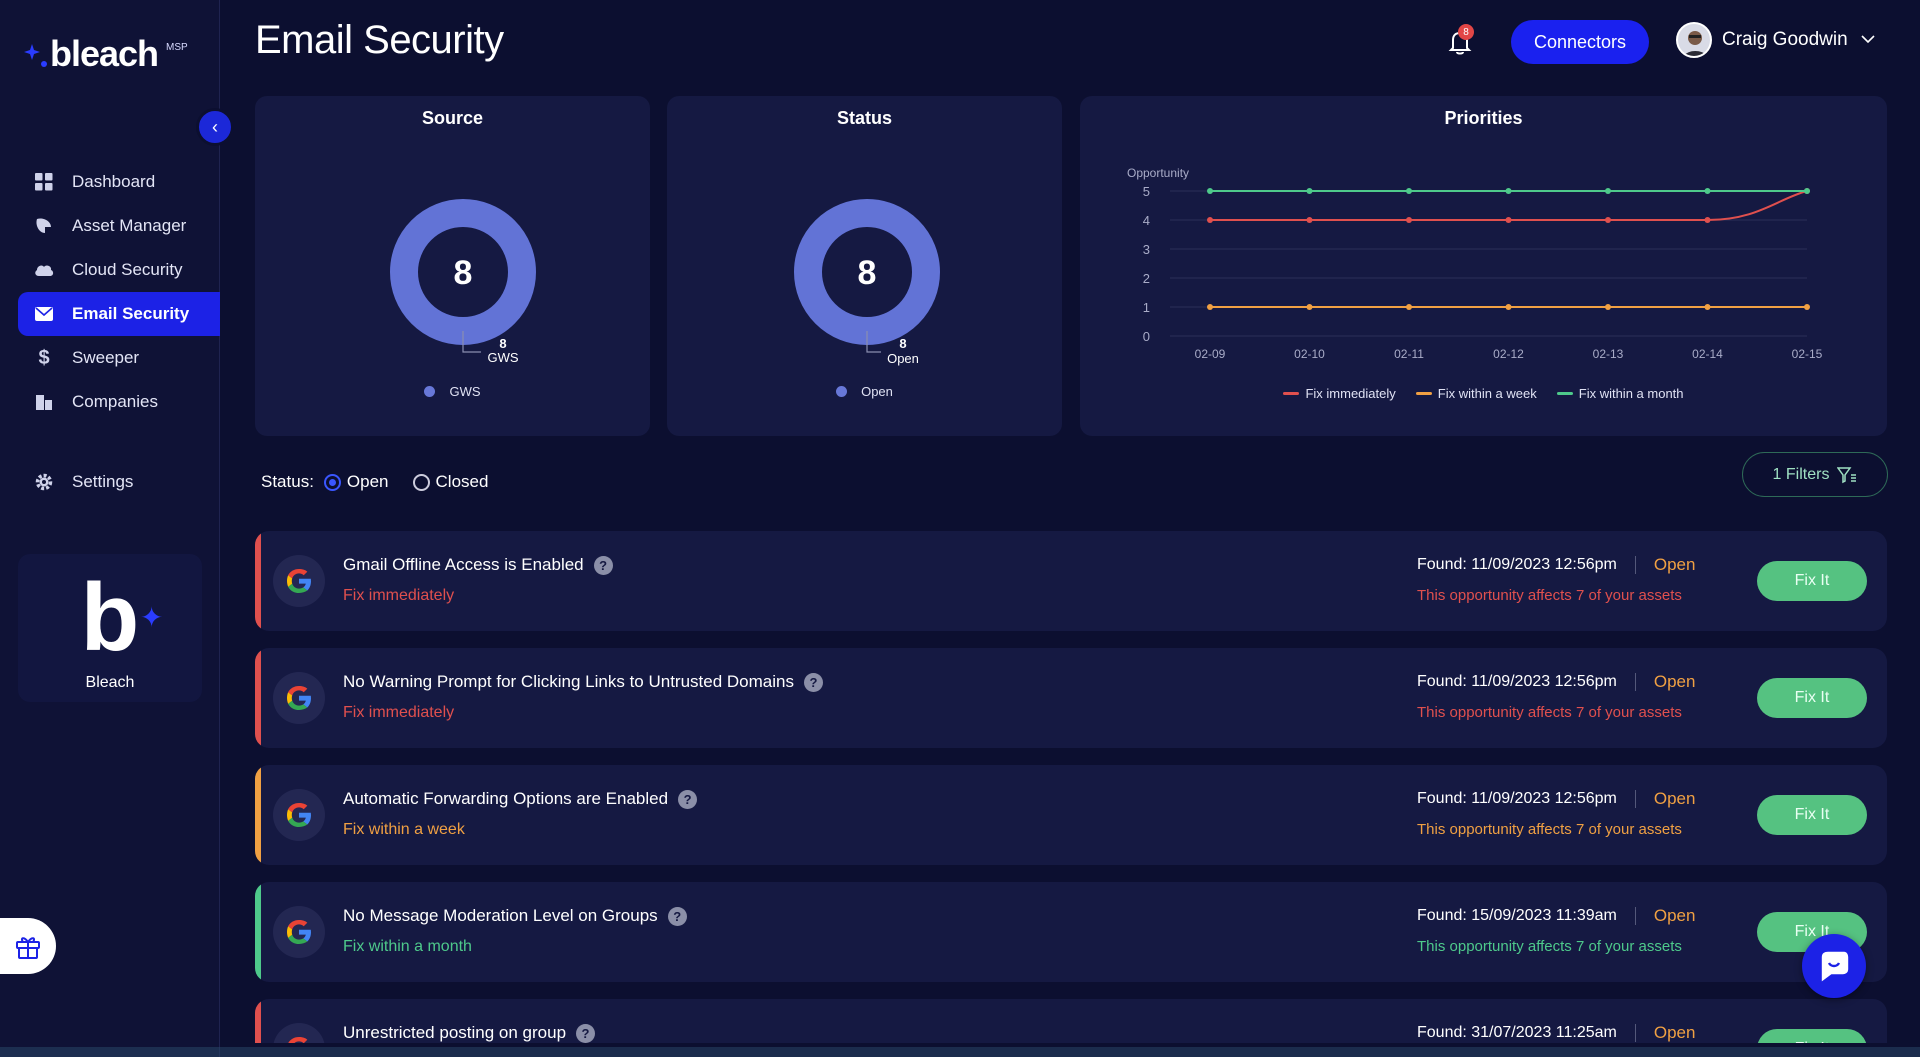  I want to click on legend-label: Fix immediately, so click(1350, 393).